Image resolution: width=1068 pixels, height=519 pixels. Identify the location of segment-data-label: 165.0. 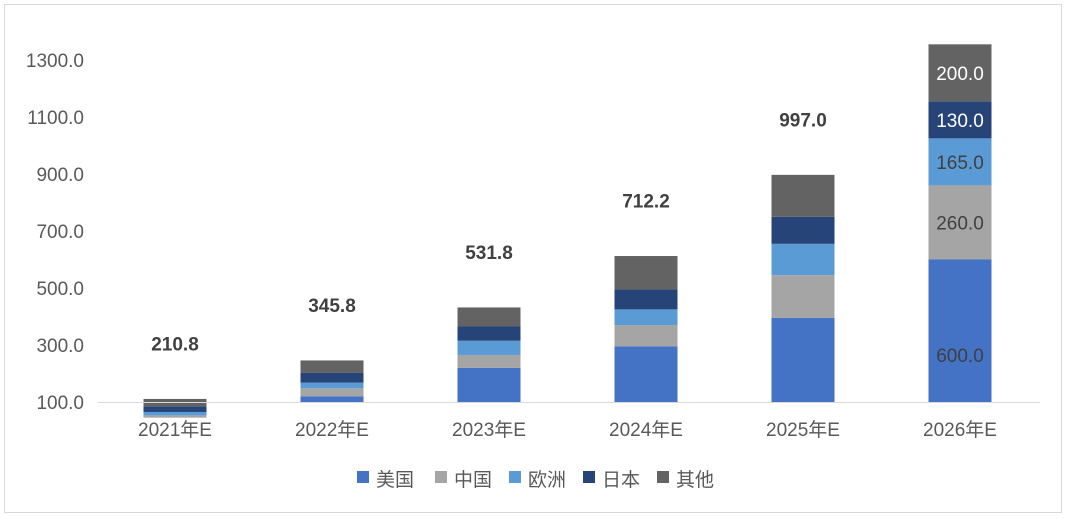
(960, 163).